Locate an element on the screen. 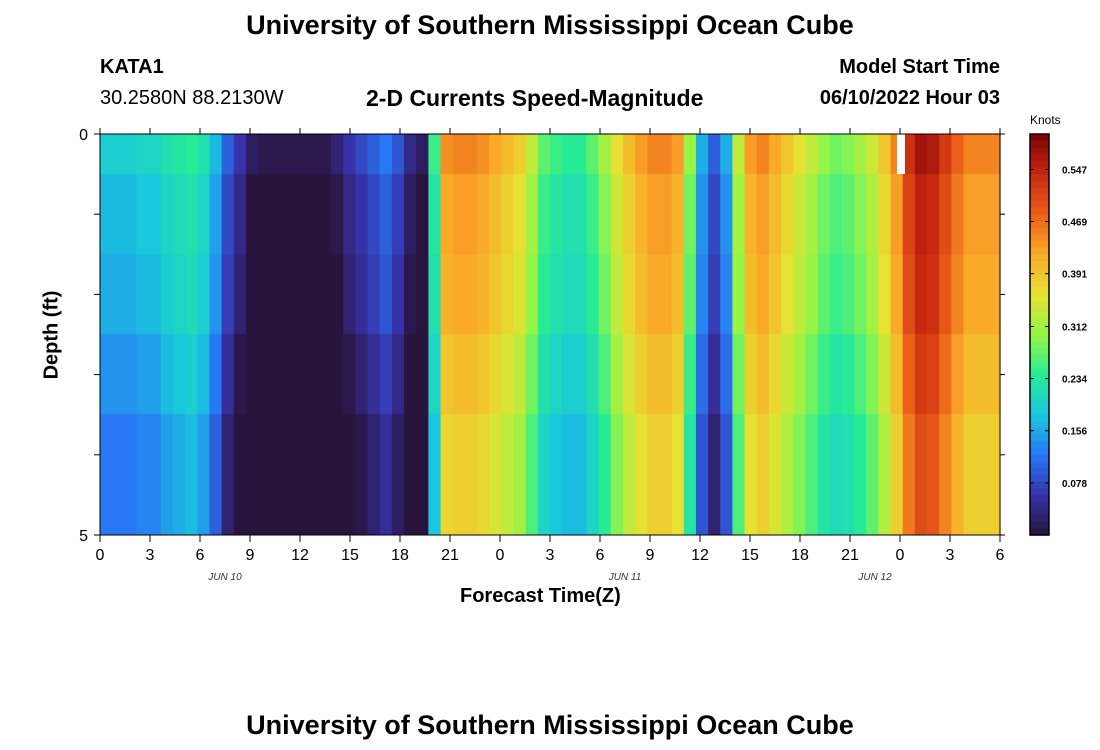 This screenshot has height=750, width=1100. colorbar-tick-label: 0.156 is located at coordinates (1074, 432).